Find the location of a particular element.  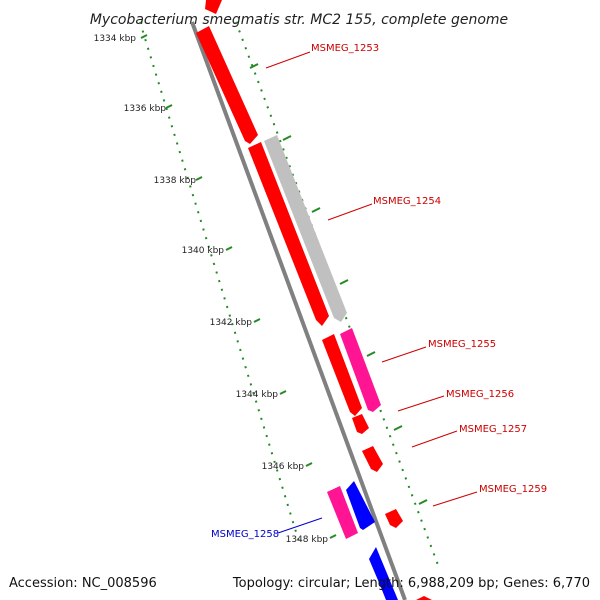

gene-label-msmeg-1256: MSMEG_1256 is located at coordinates (480, 394).